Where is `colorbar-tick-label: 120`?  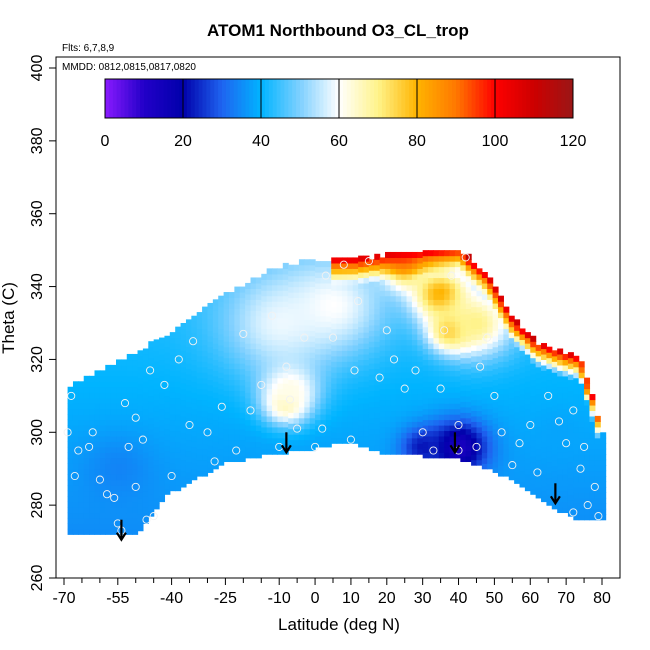 colorbar-tick-label: 120 is located at coordinates (573, 141).